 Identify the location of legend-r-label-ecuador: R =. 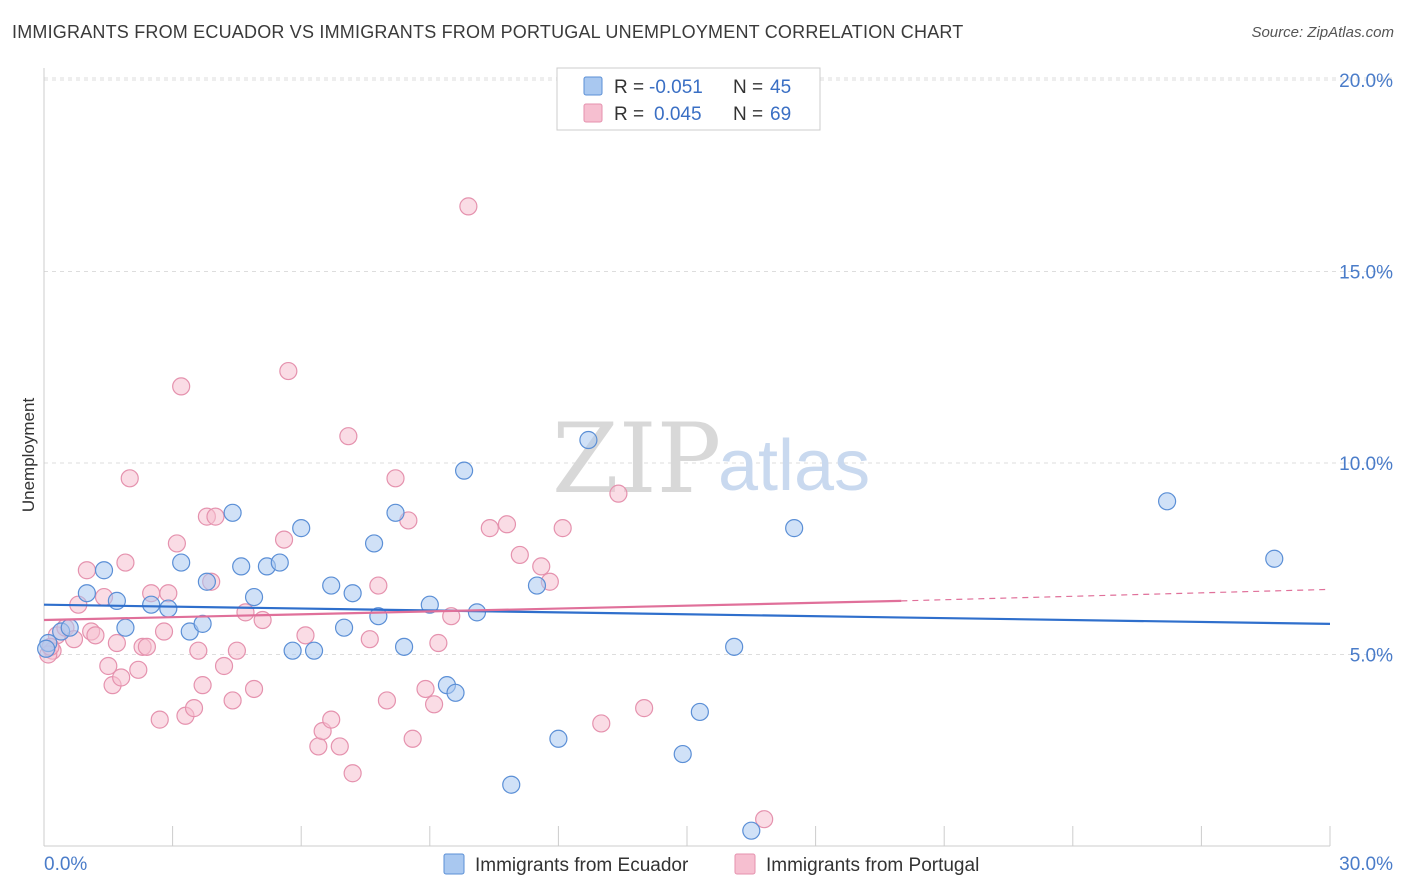
(629, 87).